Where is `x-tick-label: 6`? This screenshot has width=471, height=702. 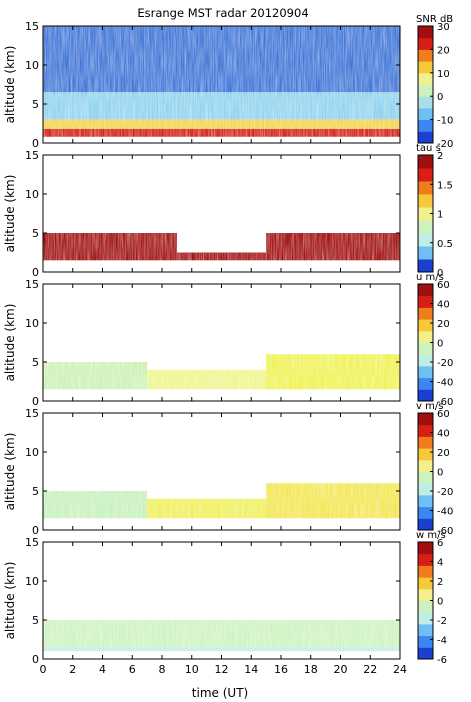 x-tick-label: 6 is located at coordinates (132, 669).